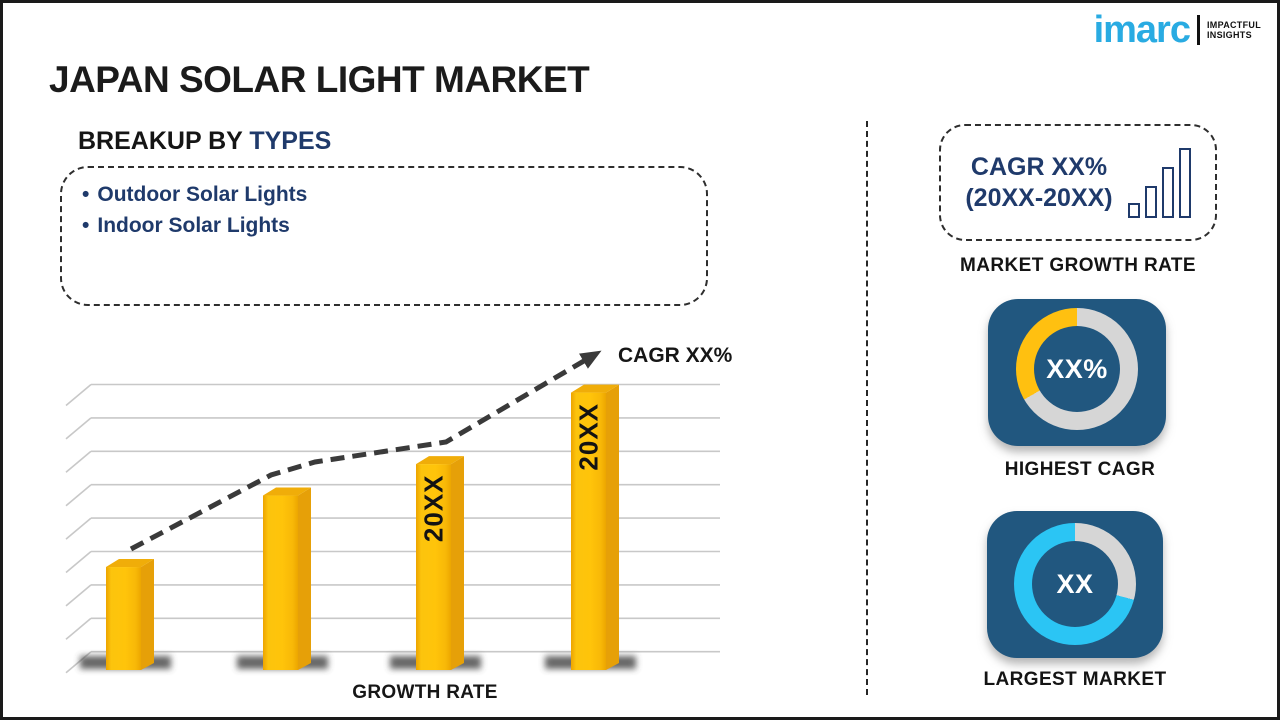  I want to click on largest-market-donut-chart: XX, so click(1075, 584).